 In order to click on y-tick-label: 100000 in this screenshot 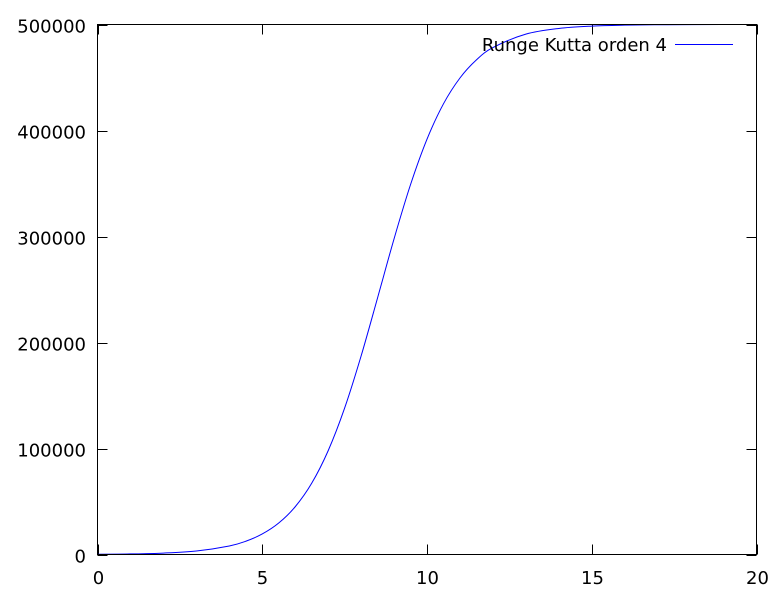, I will do `click(51, 451)`.